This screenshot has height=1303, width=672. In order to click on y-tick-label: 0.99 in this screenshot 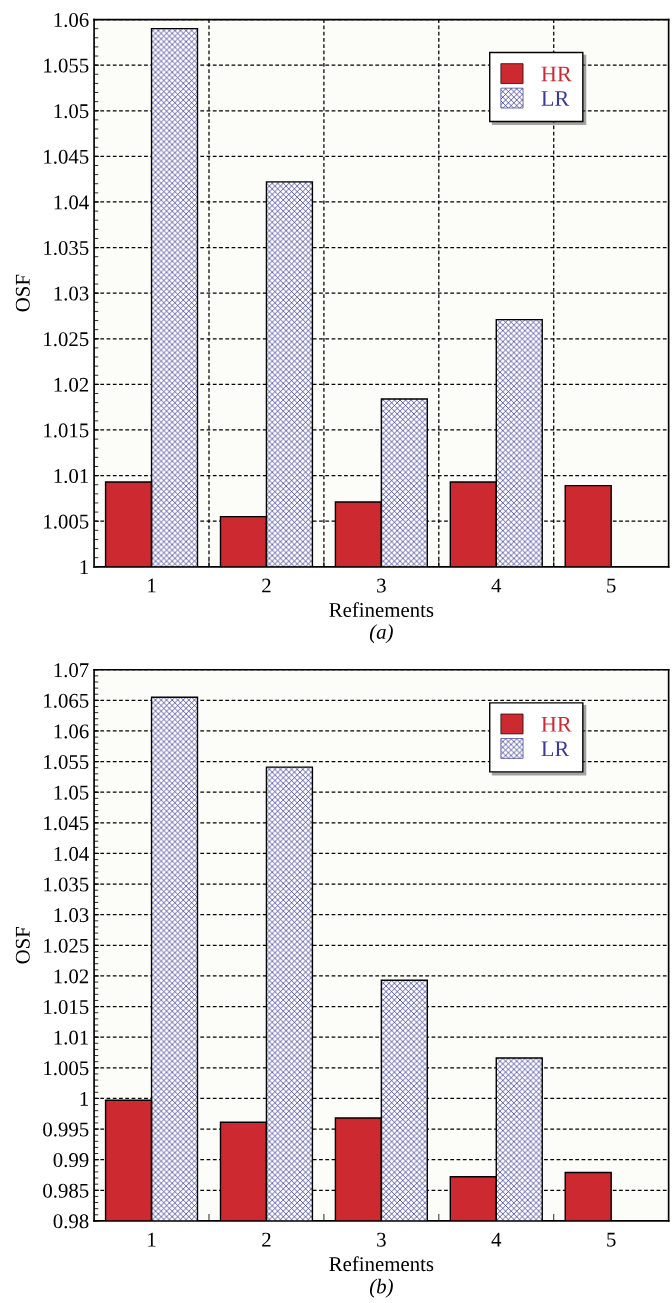, I will do `click(71, 1160)`.